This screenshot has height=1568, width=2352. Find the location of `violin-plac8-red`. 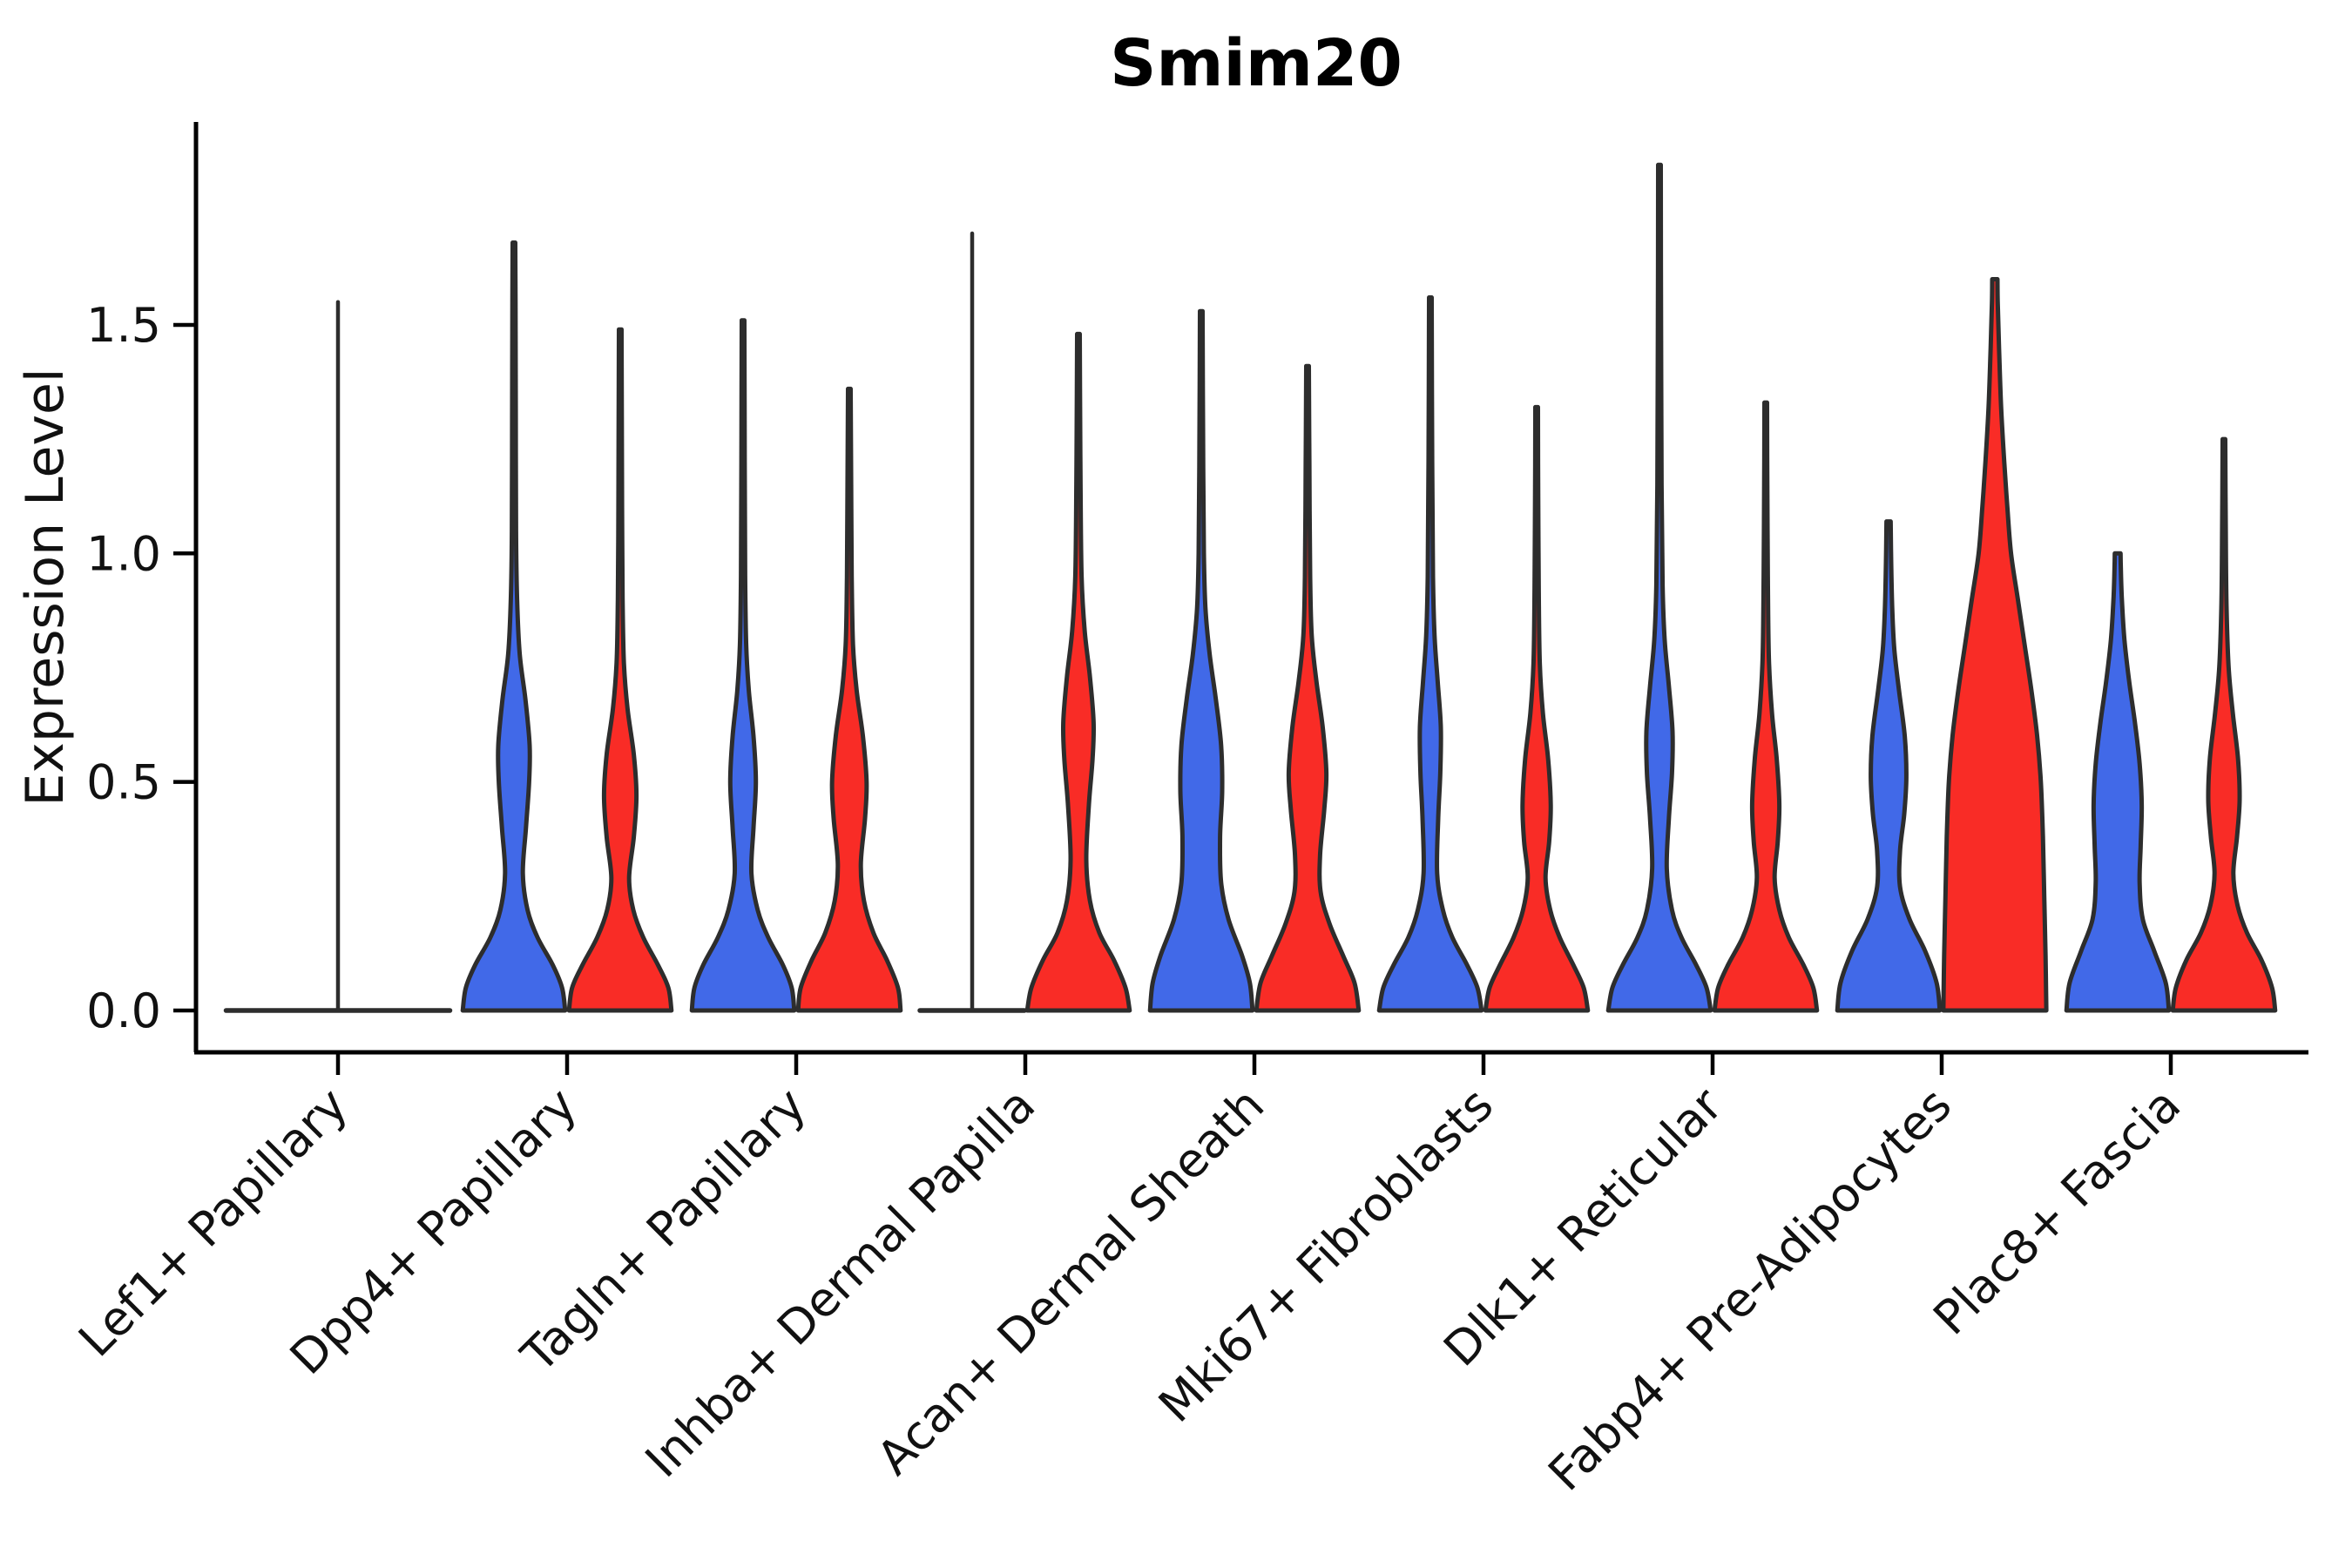

violin-plac8-red is located at coordinates (2224, 724).